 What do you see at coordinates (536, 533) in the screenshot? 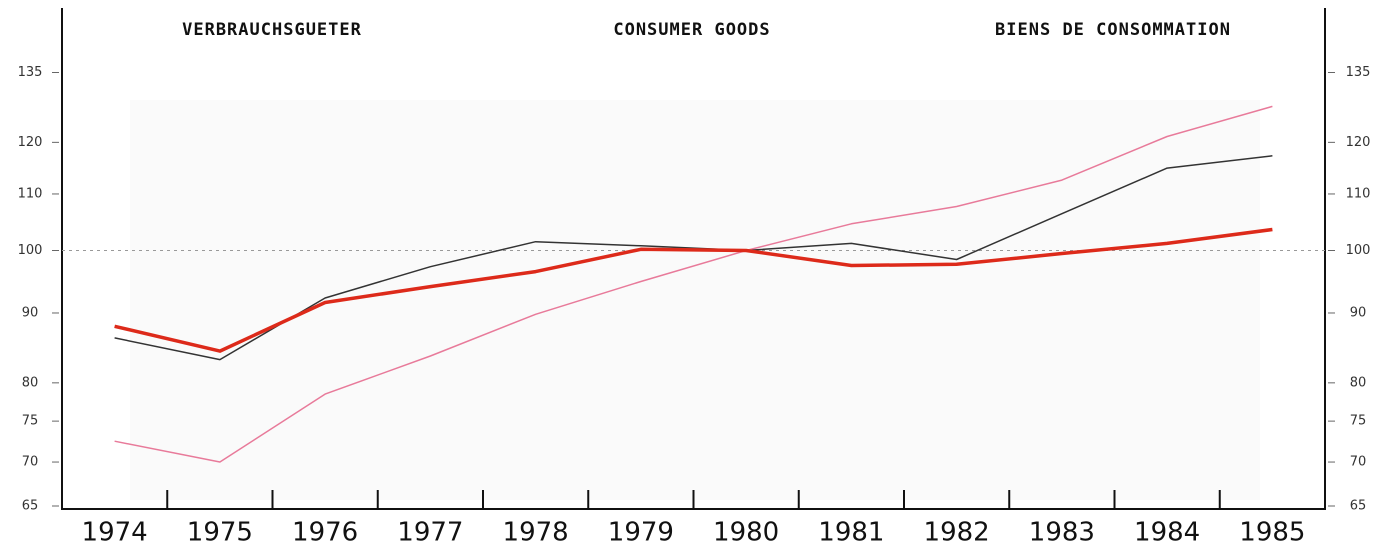
I see `x-tick-label: 1978` at bounding box center [536, 533].